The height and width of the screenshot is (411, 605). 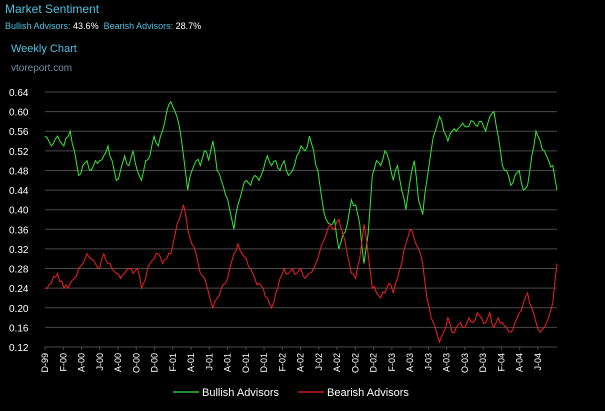 What do you see at coordinates (368, 393) in the screenshot?
I see `legend-label-bearish: Bearish Advisors` at bounding box center [368, 393].